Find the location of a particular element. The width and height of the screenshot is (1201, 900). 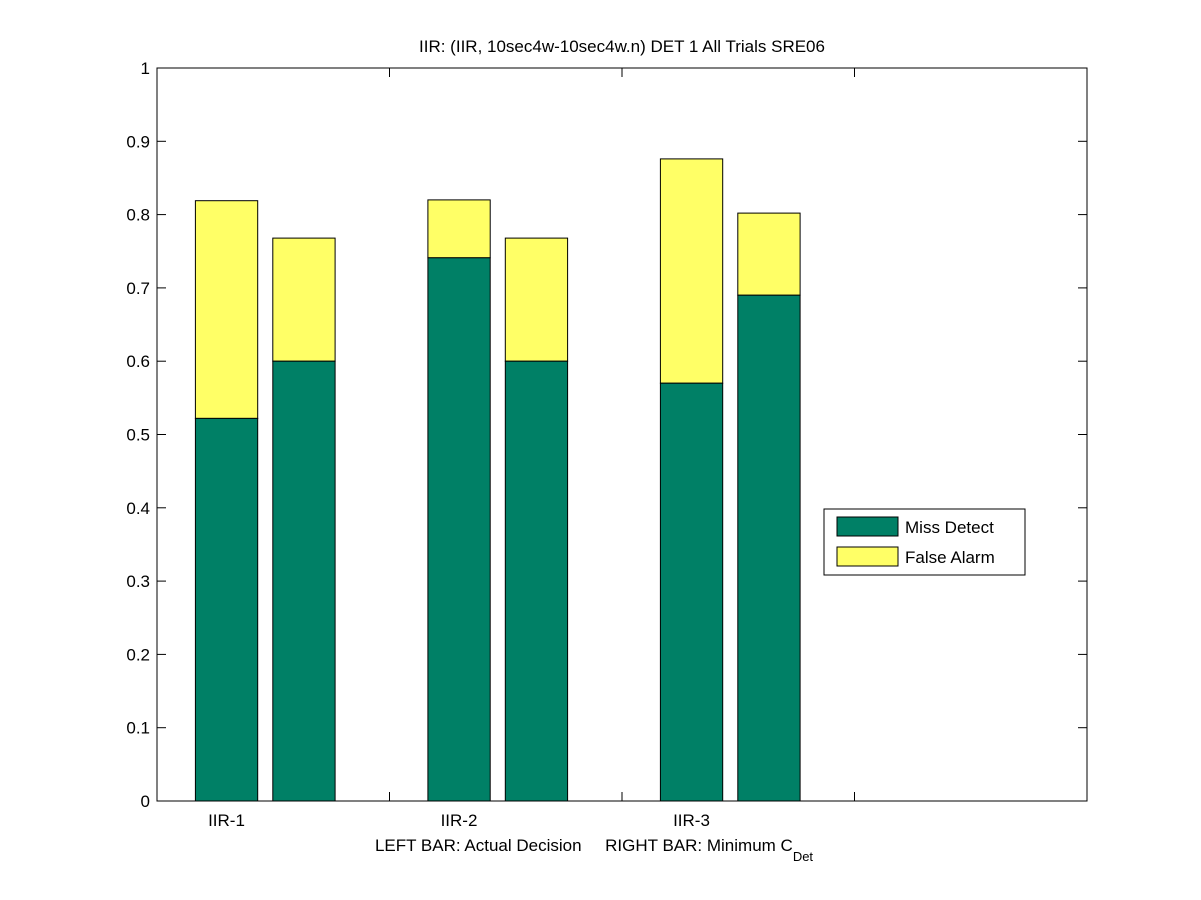

y-tick-label: 0.6 is located at coordinates (138, 361).